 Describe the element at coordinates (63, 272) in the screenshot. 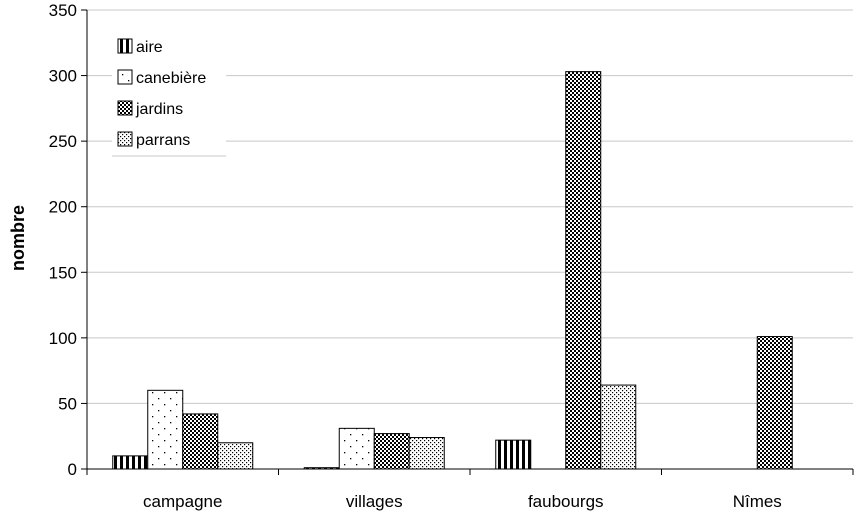

I see `y-tick-label: 150` at that location.